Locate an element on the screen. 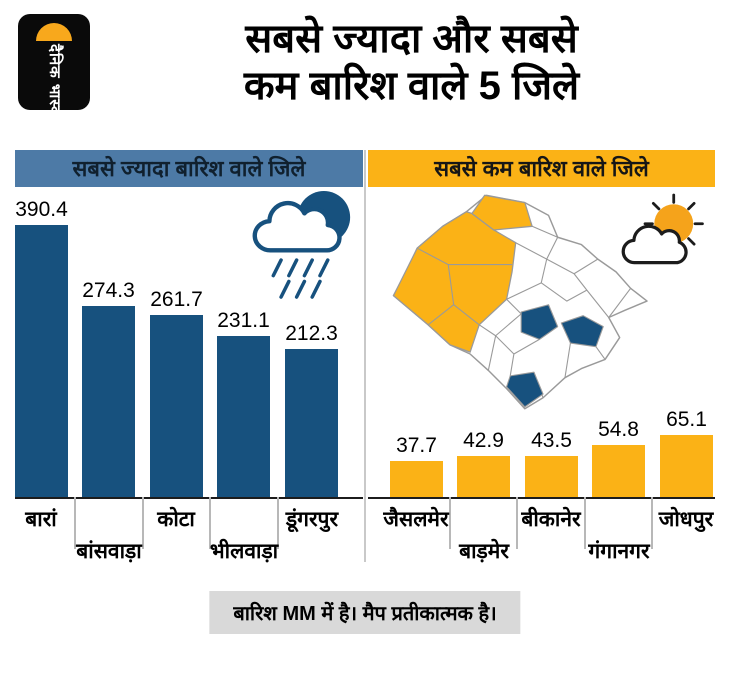 The image size is (730, 674). bar-banswara is located at coordinates (108, 401).